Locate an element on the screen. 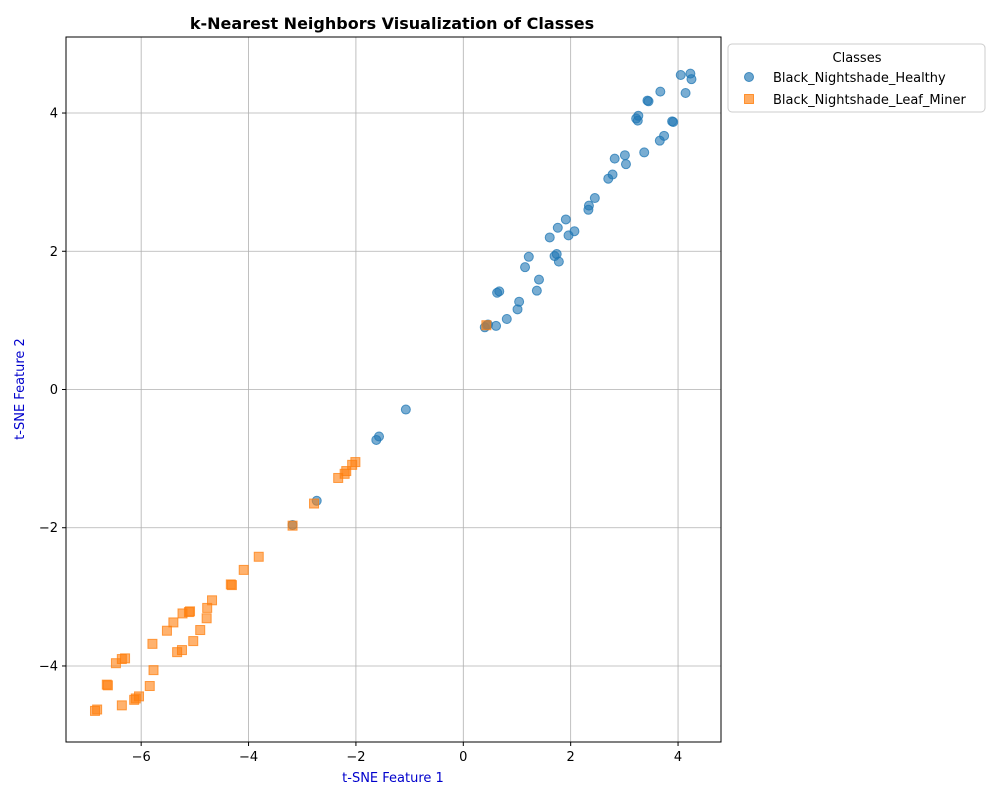 The width and height of the screenshot is (1000, 800). y-tick-label: 2 is located at coordinates (54, 252).